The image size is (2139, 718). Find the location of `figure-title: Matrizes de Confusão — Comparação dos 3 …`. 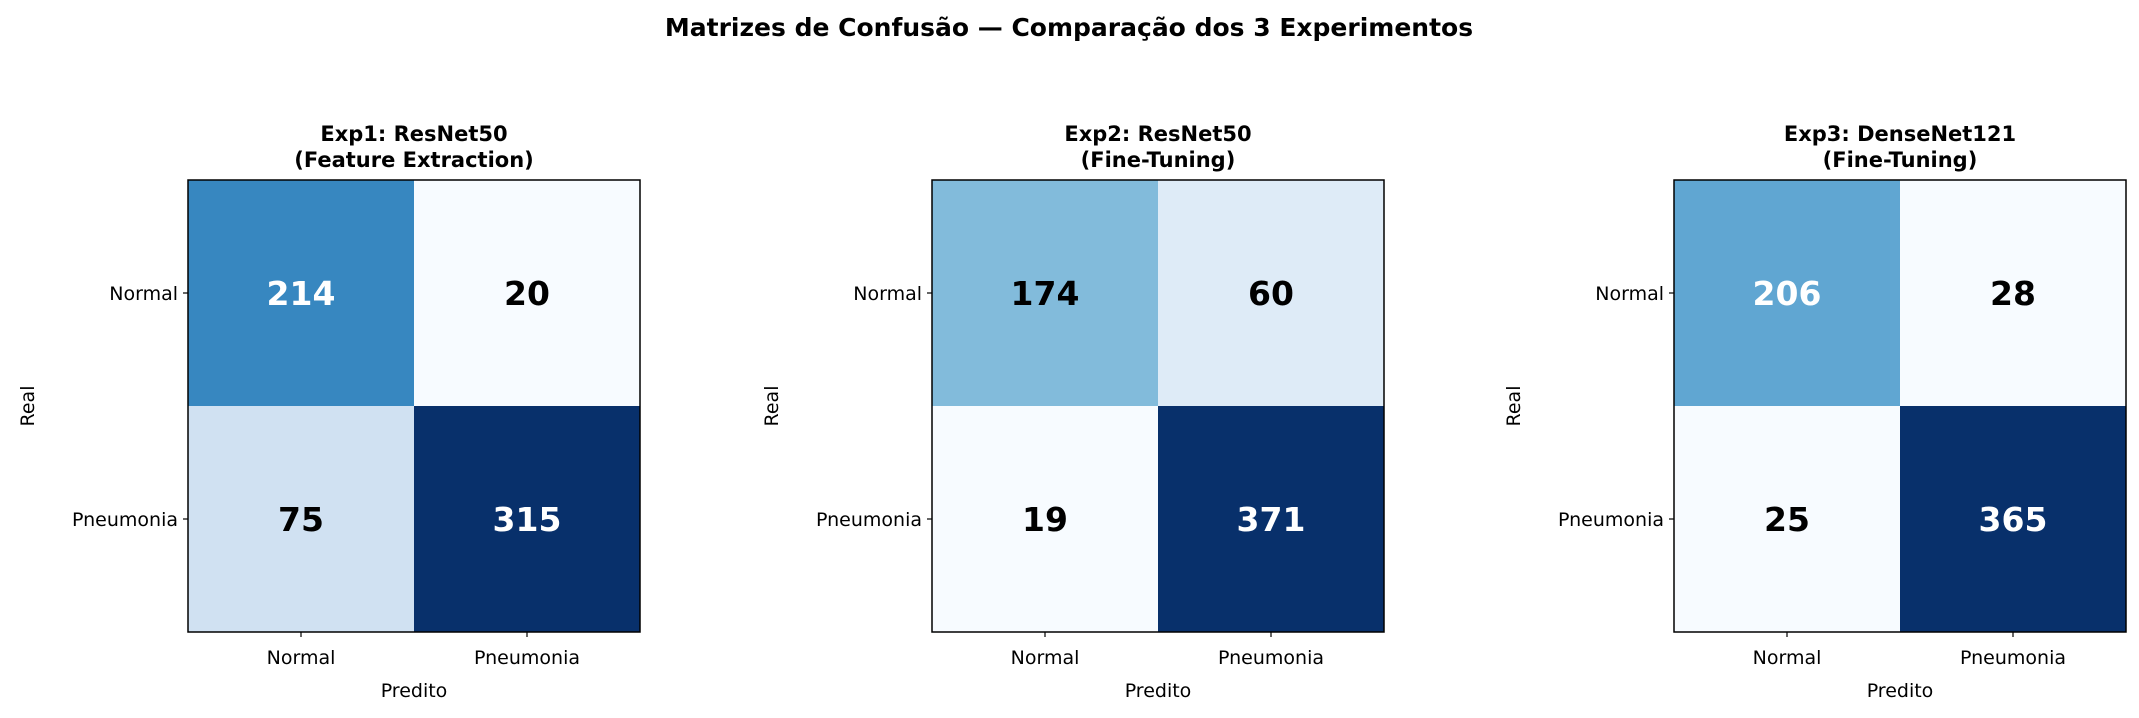

figure-title: Matrizes de Confusão — Comparação dos 3 … is located at coordinates (1069, 27).